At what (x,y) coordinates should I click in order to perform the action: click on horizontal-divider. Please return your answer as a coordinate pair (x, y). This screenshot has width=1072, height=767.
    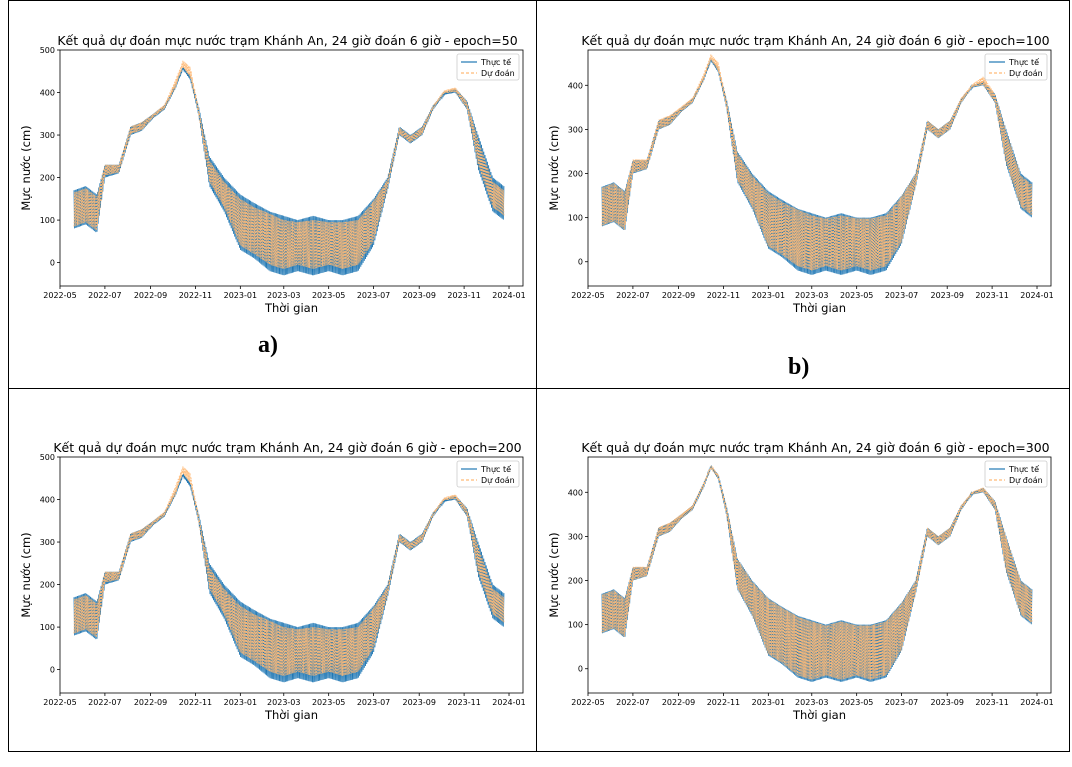
    Looking at the image, I should click on (539, 388).